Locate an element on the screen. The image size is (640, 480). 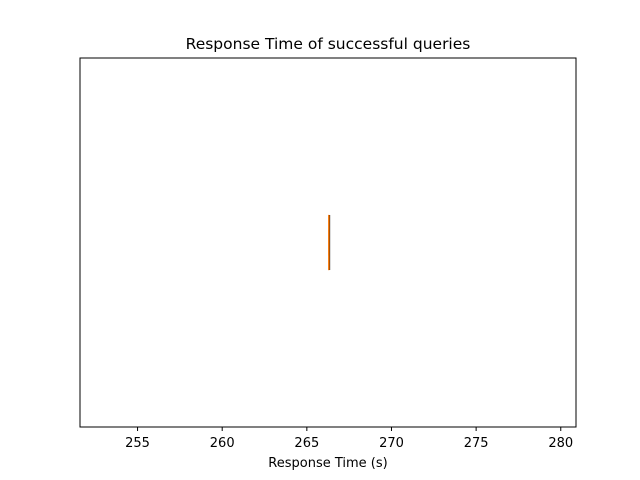
x-tick-label: 260 is located at coordinates (222, 443).